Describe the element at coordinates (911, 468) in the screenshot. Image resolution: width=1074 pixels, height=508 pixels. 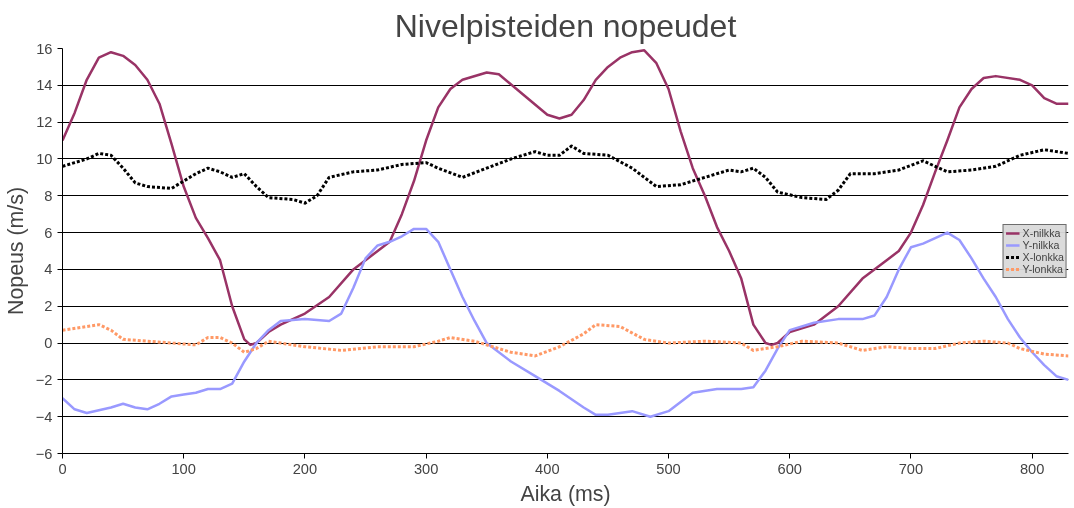
I see `x-tick-label: 700` at that location.